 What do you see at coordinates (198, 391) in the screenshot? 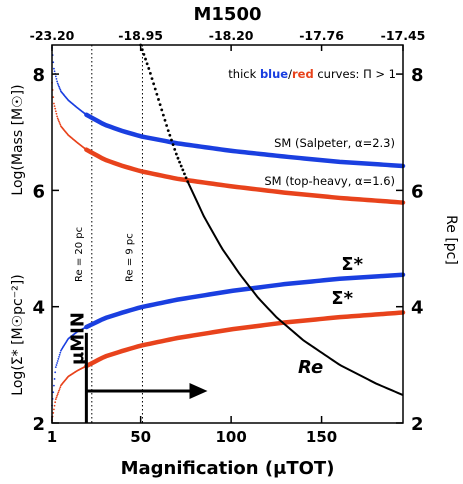
I see `mu-min-arrow-head` at bounding box center [198, 391].